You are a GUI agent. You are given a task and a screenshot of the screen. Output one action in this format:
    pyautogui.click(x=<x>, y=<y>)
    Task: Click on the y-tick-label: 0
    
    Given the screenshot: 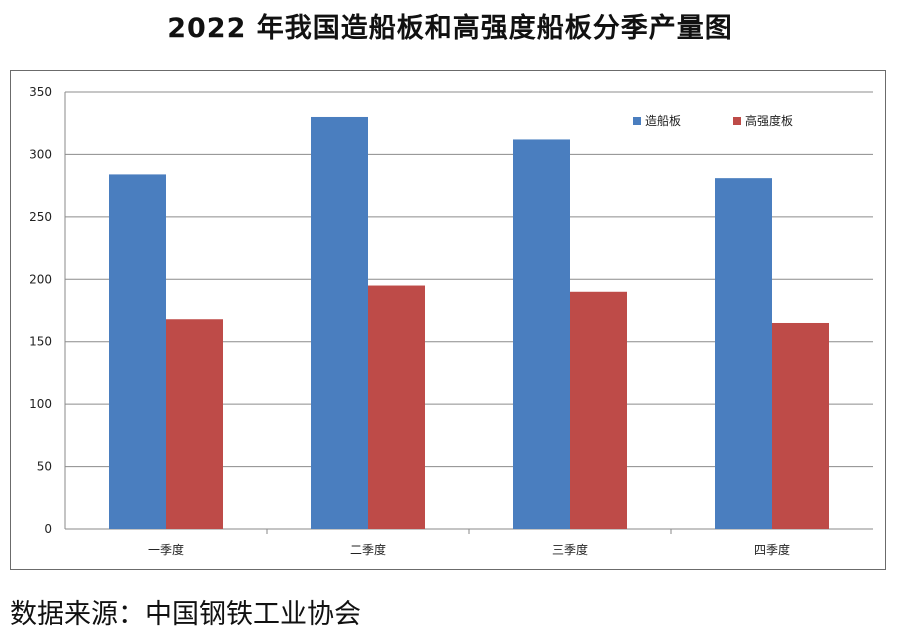 What is the action you would take?
    pyautogui.click(x=48, y=529)
    